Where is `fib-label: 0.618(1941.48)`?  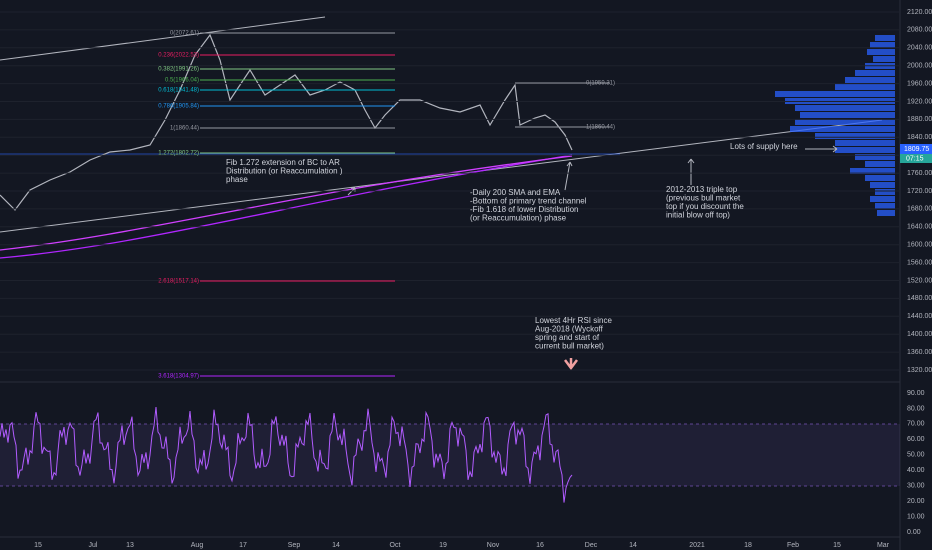 fib-label: 0.618(1941.48) is located at coordinates (178, 91).